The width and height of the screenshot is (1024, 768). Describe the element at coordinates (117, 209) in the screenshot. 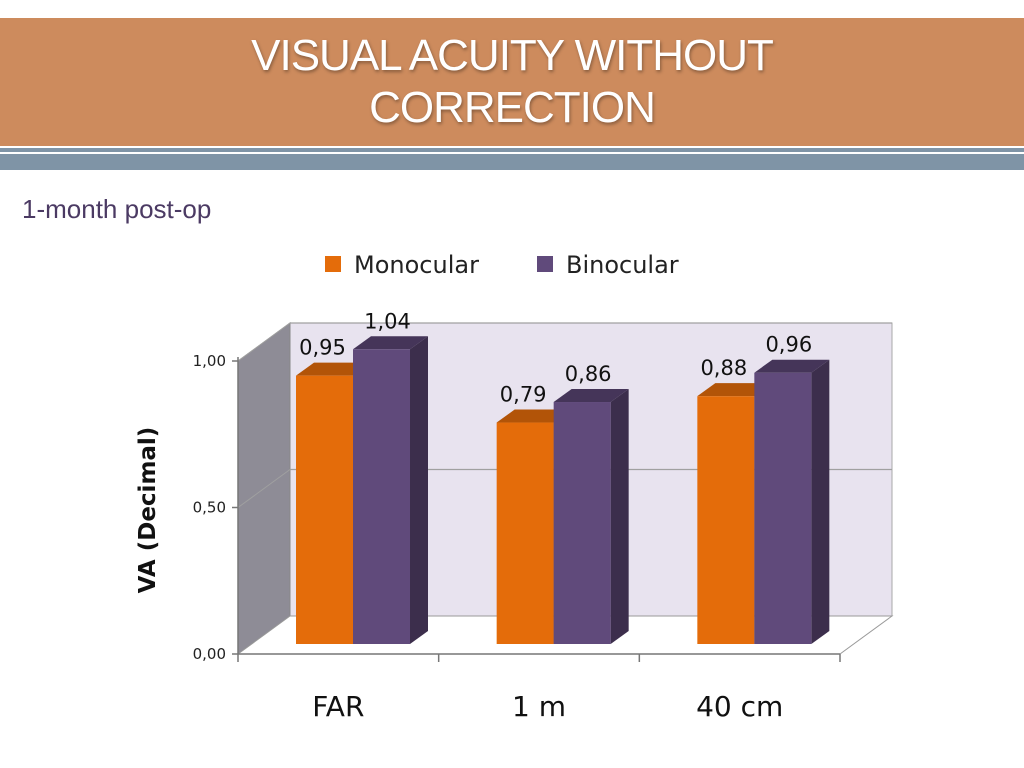

I see `slide-subtitle: 1-month post-op` at that location.